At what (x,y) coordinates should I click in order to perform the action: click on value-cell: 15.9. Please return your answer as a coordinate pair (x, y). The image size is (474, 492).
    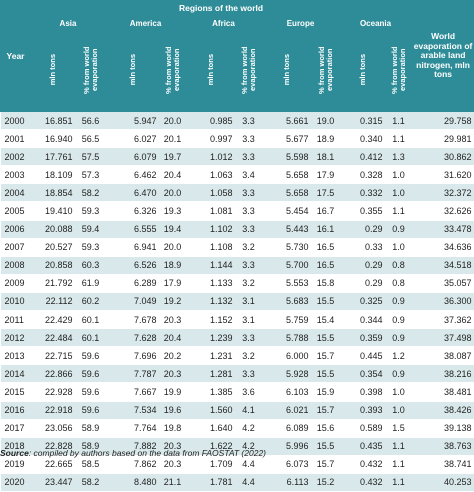
    Looking at the image, I should click on (326, 392).